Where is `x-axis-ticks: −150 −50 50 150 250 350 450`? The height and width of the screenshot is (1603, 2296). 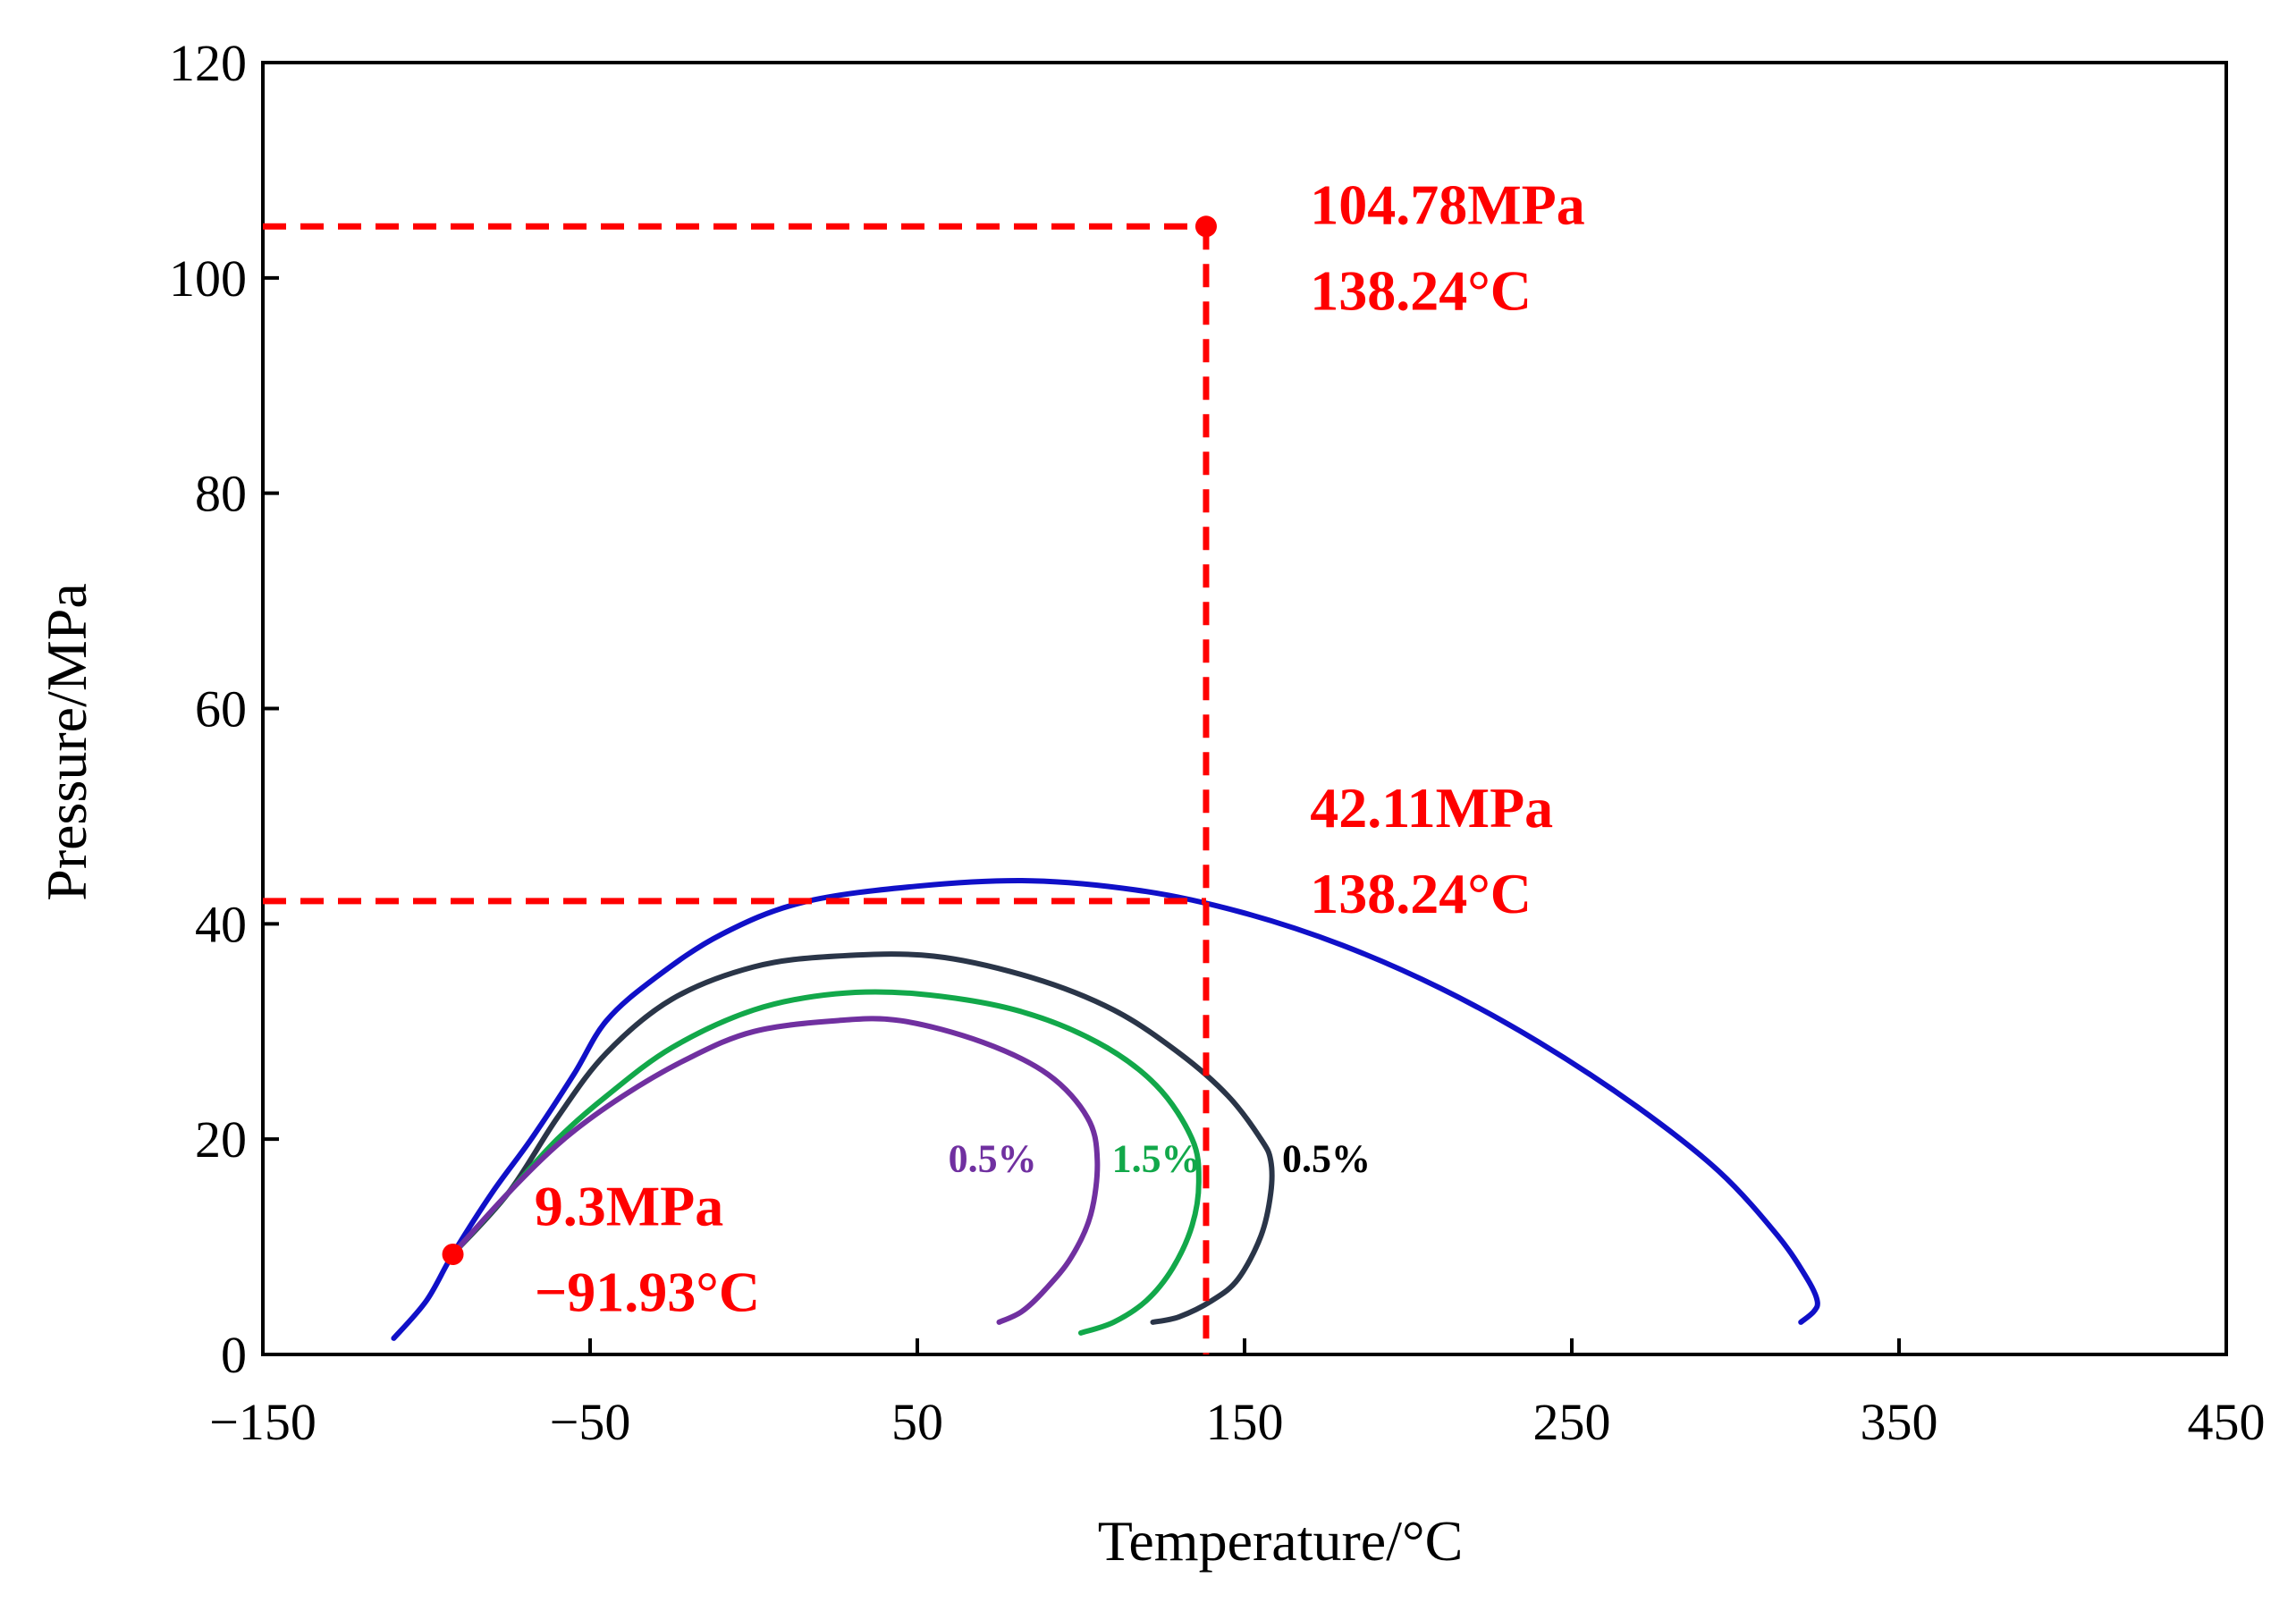 x-axis-ticks: −150 −50 50 150 250 350 450 is located at coordinates (1237, 1394).